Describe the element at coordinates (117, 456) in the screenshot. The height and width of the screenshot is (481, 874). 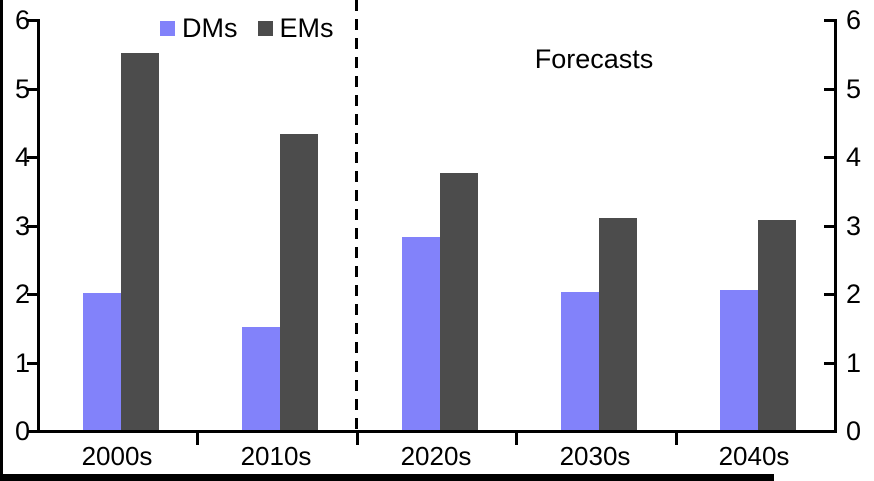
I see `x-category-label-2000s: 2000s` at that location.